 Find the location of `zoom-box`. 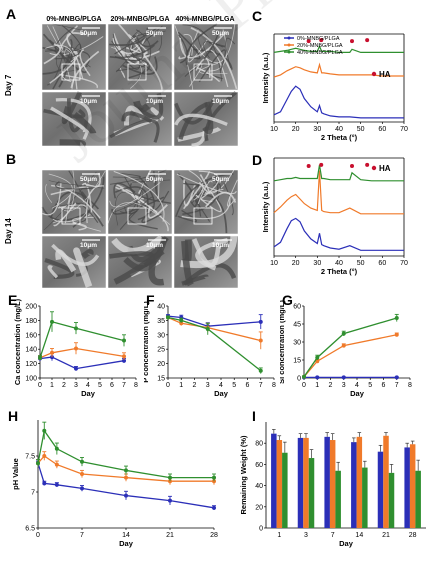

zoom-box is located at coordinates (137, 72).